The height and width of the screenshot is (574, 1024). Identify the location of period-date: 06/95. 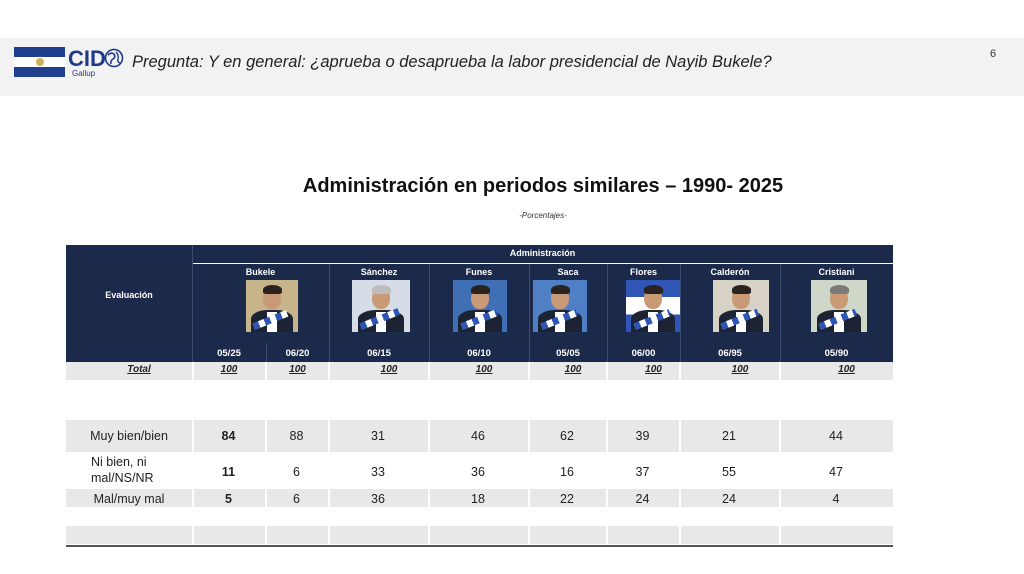
(730, 353).